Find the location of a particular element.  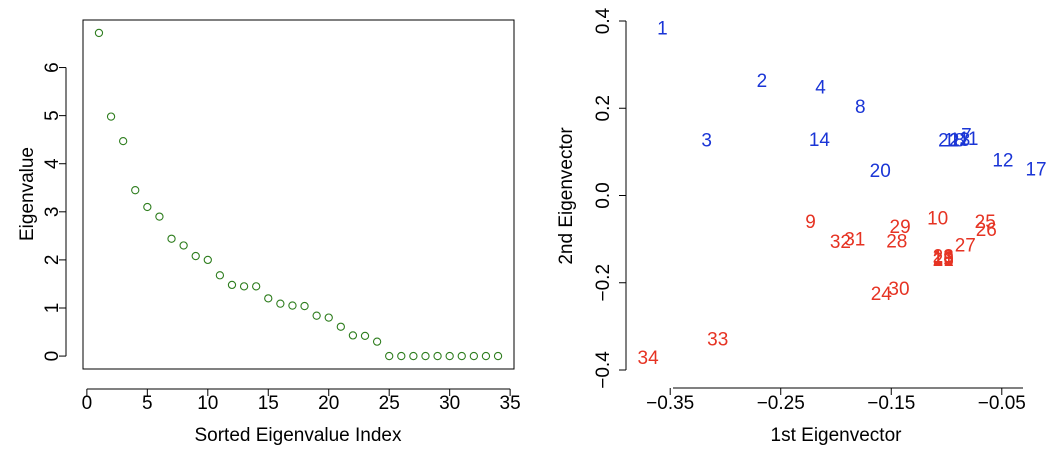

node-label-26: 26 is located at coordinates (986, 230).